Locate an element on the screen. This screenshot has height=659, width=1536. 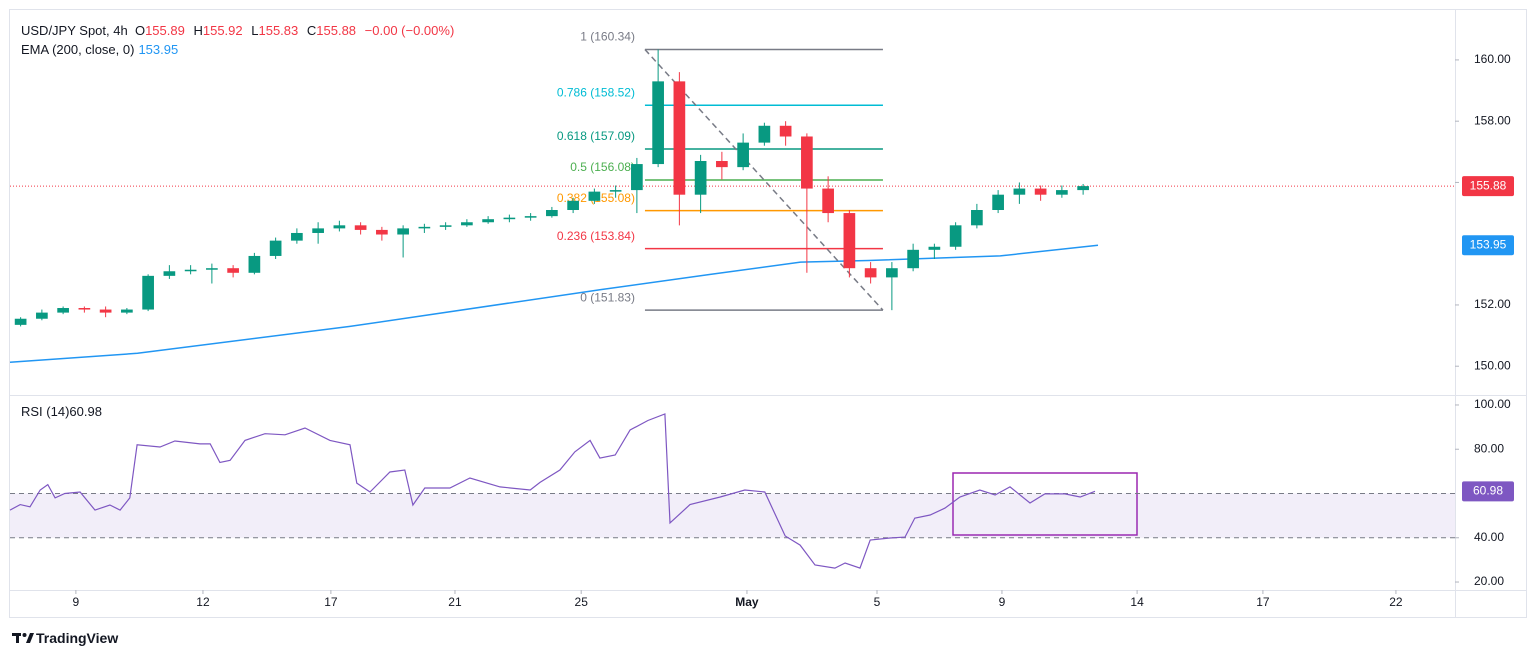
highlight-box is located at coordinates (1045, 504).